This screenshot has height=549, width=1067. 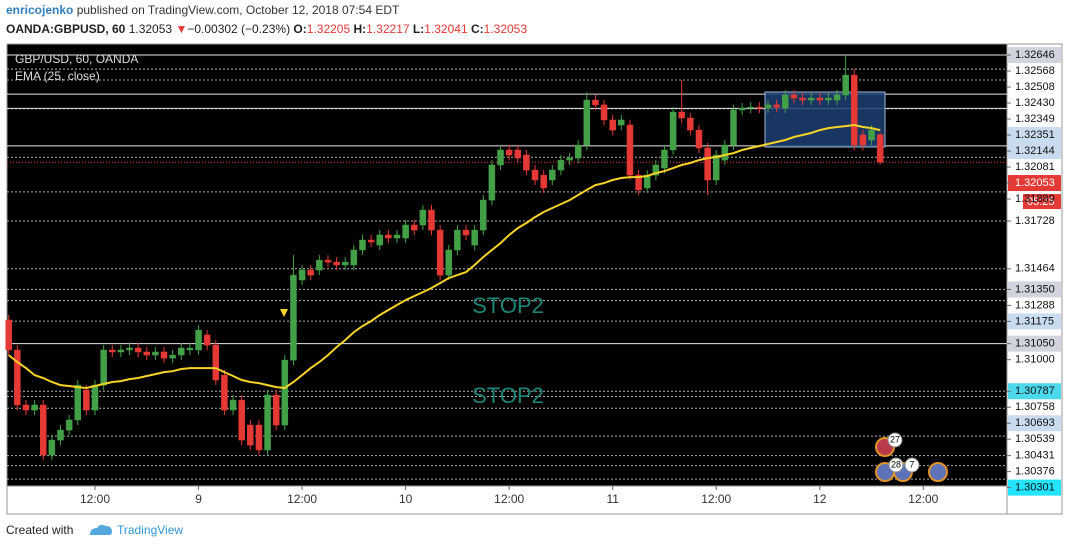 I want to click on event-badge, so click(x=912, y=465).